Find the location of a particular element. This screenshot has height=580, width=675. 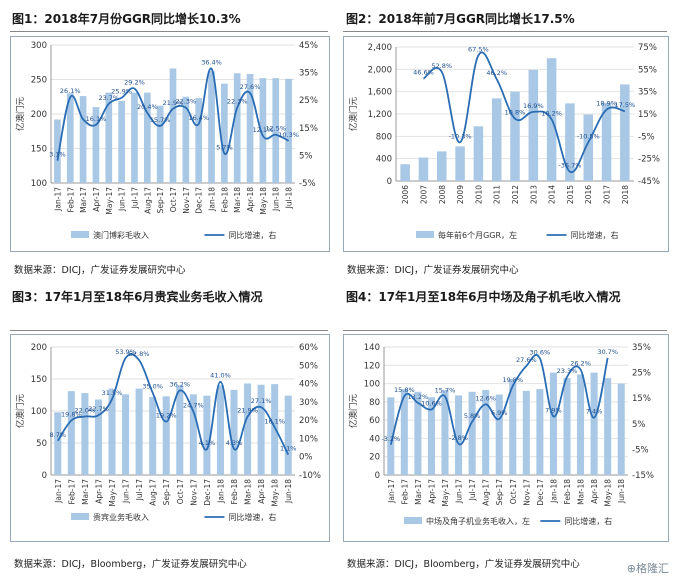

y-tick-label: 200 is located at coordinates (39, 348).